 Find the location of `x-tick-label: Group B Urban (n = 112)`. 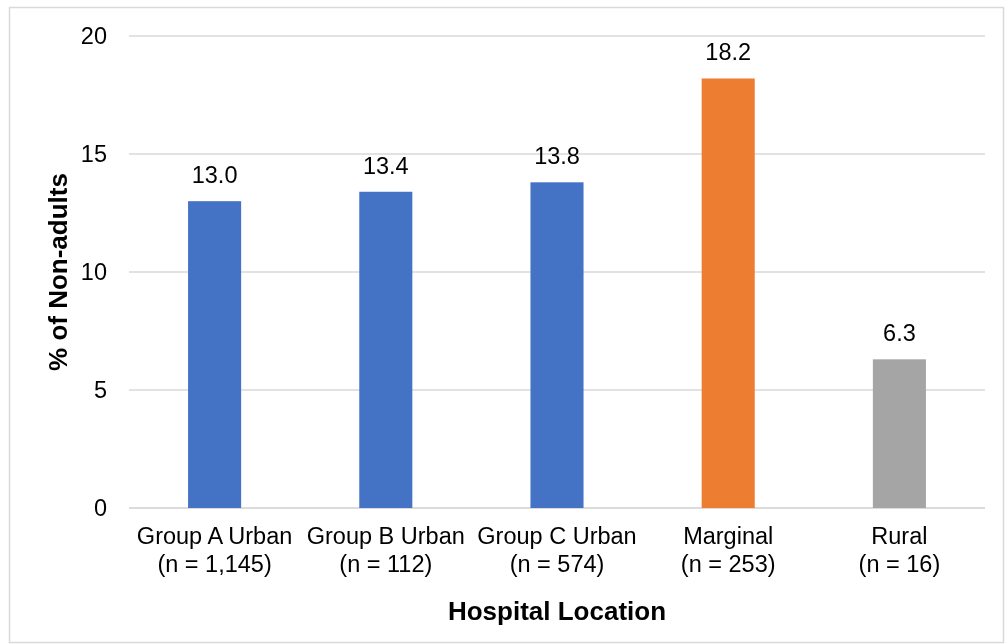

x-tick-label: Group B Urban (n = 112) is located at coordinates (385, 550).